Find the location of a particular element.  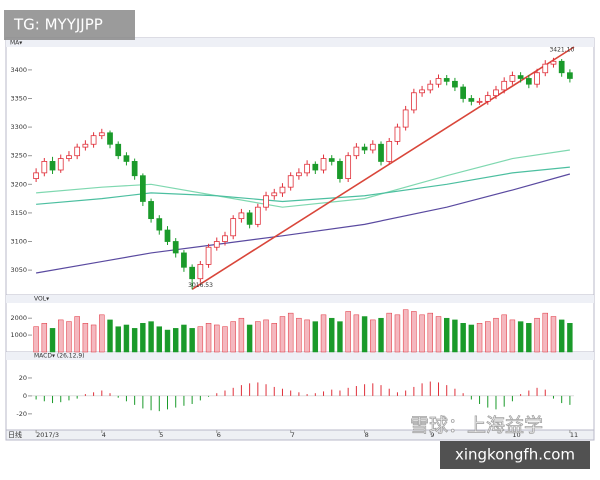

x-tick-label: 5 is located at coordinates (161, 435).